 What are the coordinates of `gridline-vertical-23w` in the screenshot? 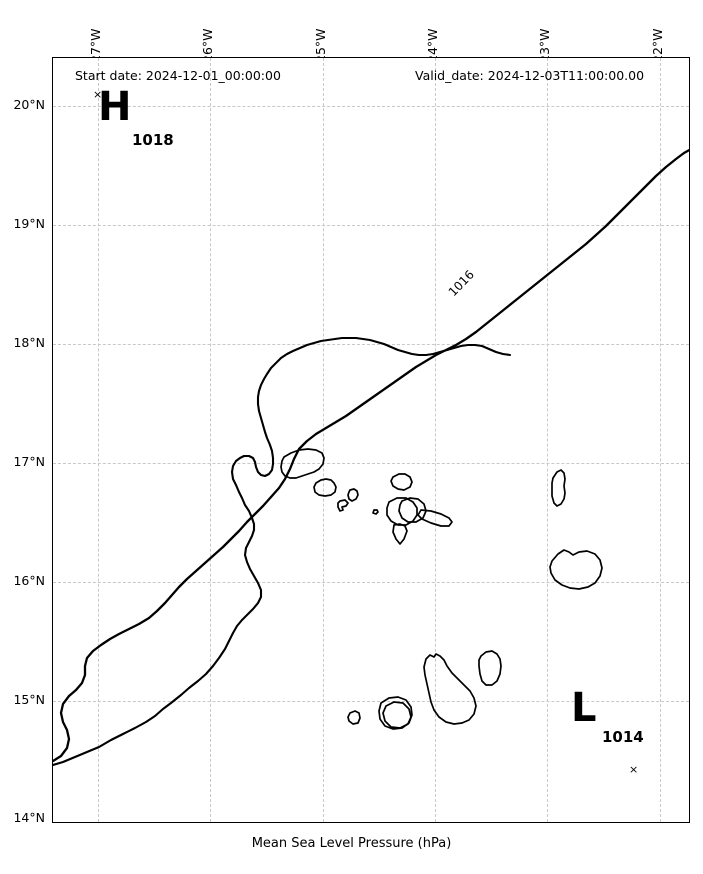 It's located at (547, 440).